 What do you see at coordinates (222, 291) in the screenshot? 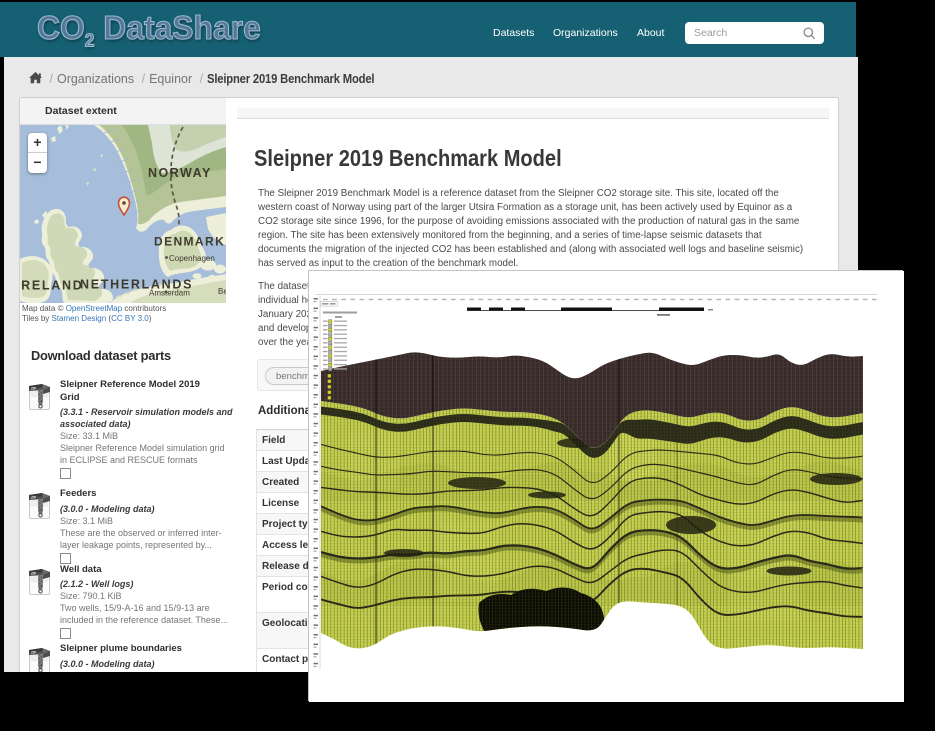
I see `svg-text: Be` at bounding box center [222, 291].